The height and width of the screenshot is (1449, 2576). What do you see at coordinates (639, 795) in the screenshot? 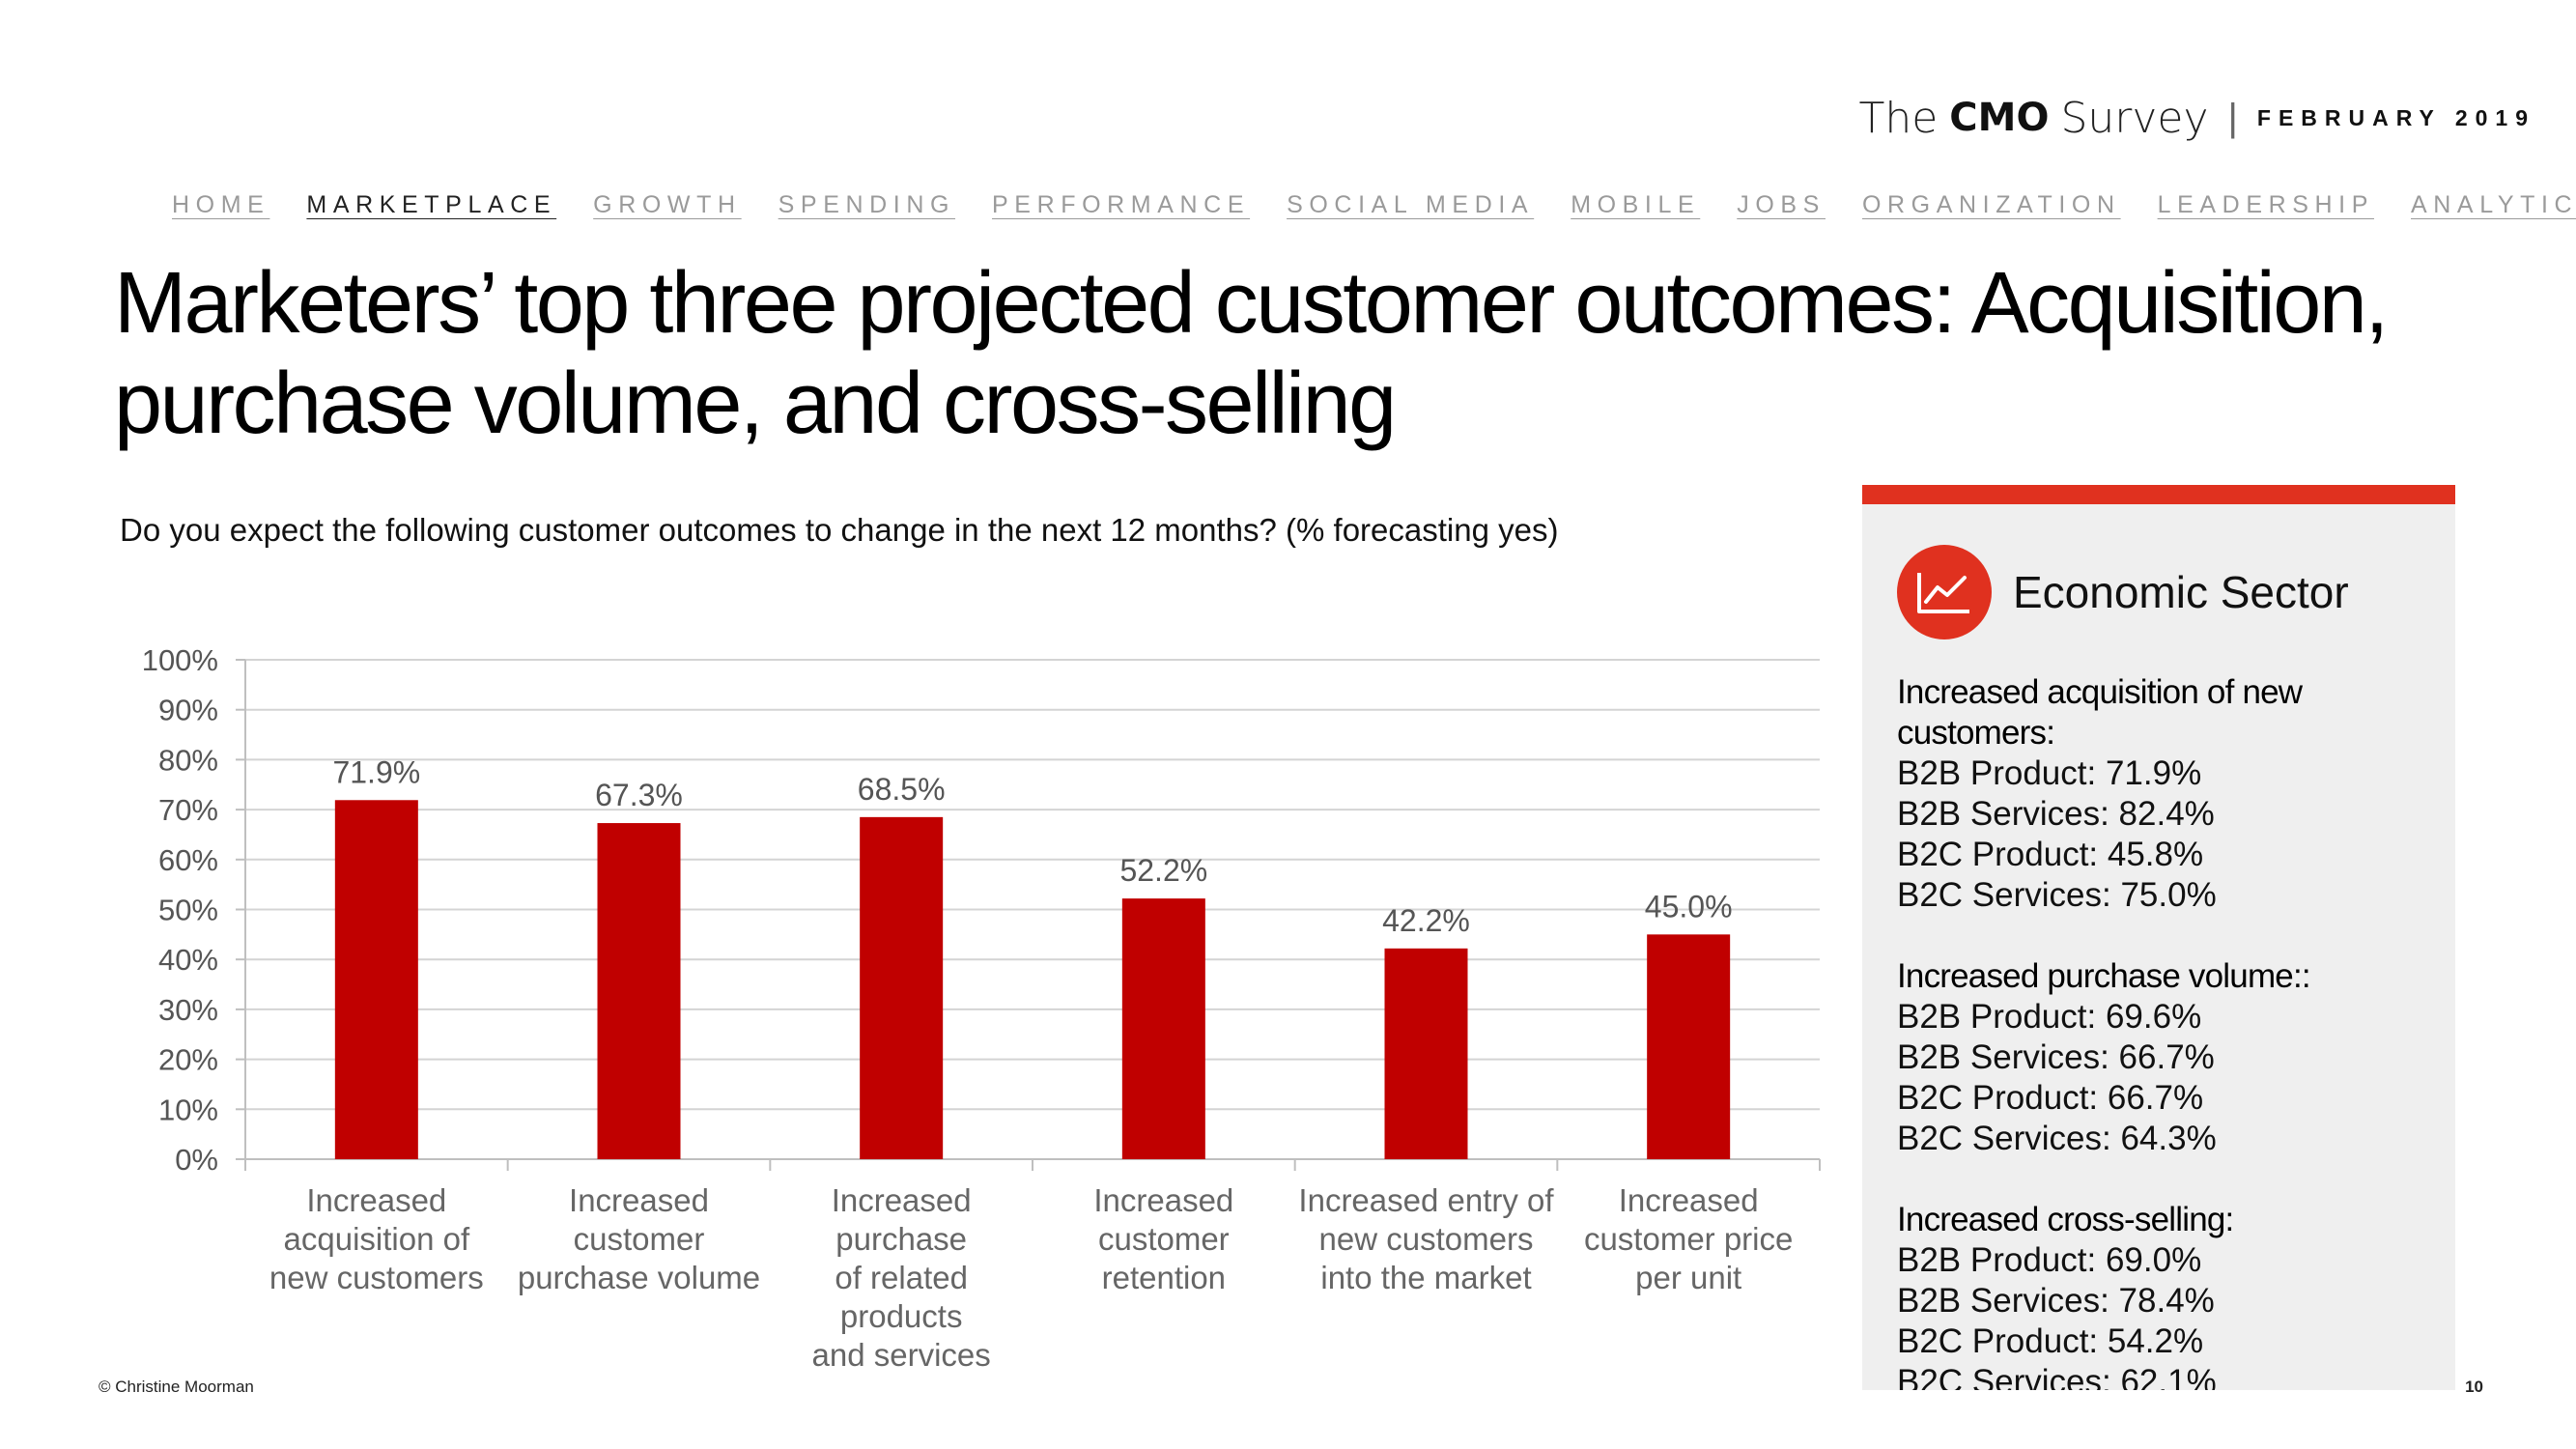
I see `bar-value-label: 67.3%` at bounding box center [639, 795].